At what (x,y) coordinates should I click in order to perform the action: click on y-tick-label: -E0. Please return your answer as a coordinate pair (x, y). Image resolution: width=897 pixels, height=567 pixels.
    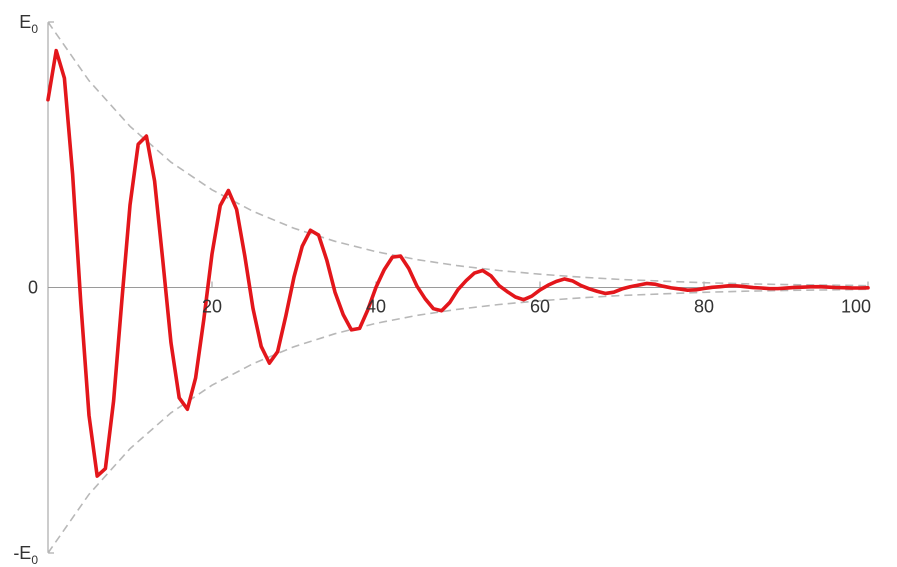
    Looking at the image, I should click on (25, 555).